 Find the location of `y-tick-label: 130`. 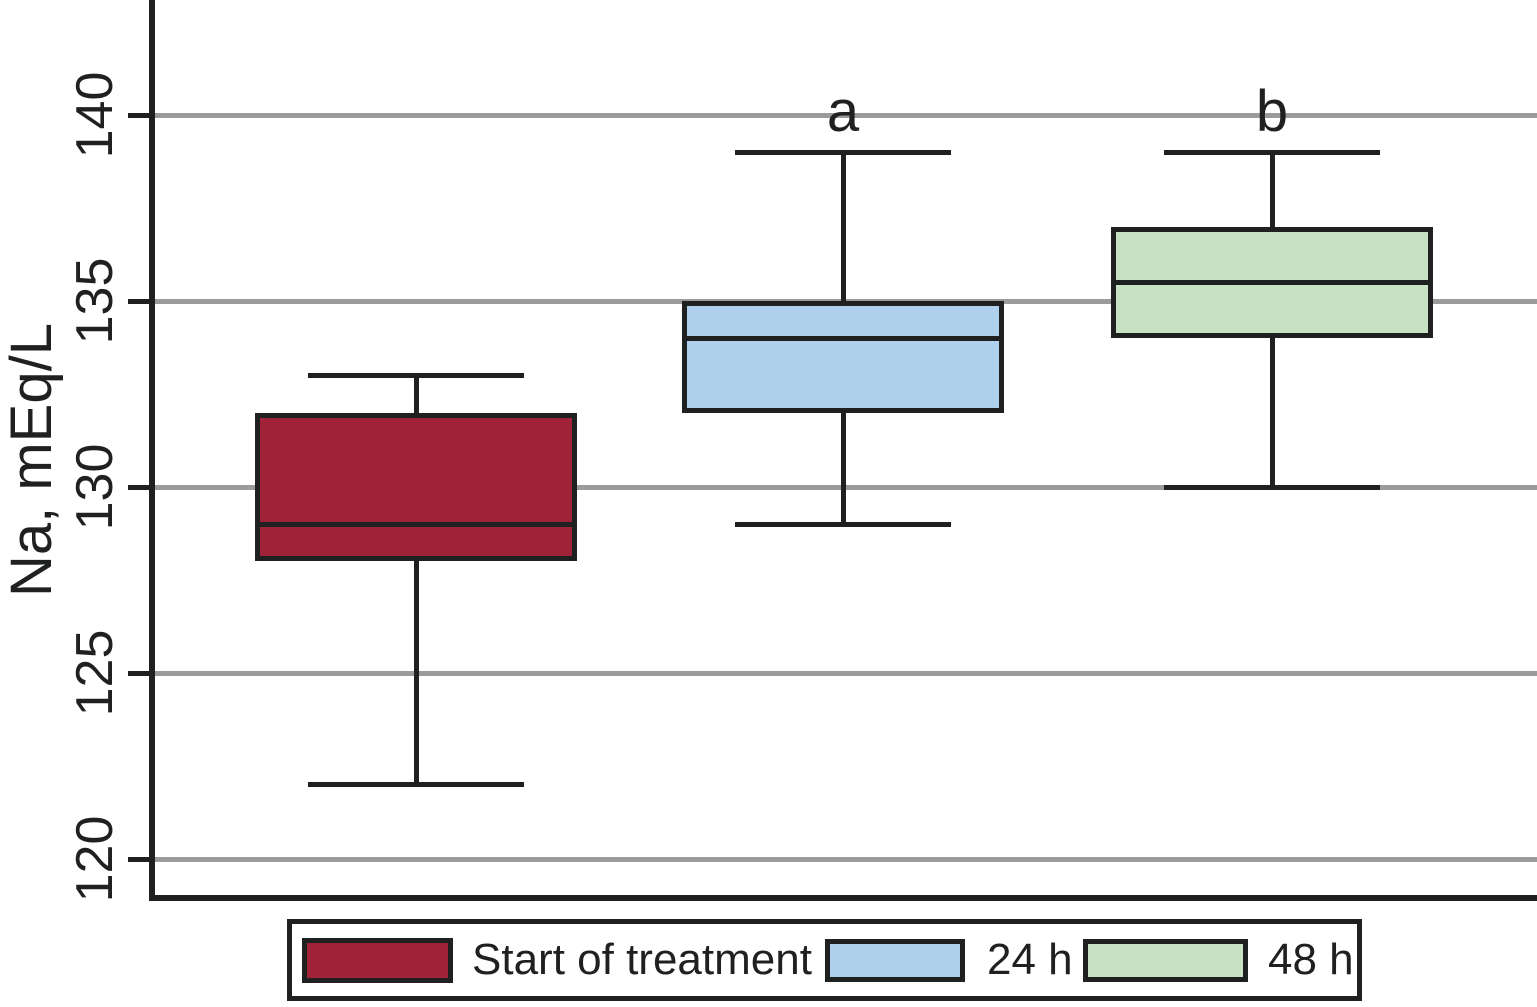

y-tick-label: 130 is located at coordinates (95, 487).